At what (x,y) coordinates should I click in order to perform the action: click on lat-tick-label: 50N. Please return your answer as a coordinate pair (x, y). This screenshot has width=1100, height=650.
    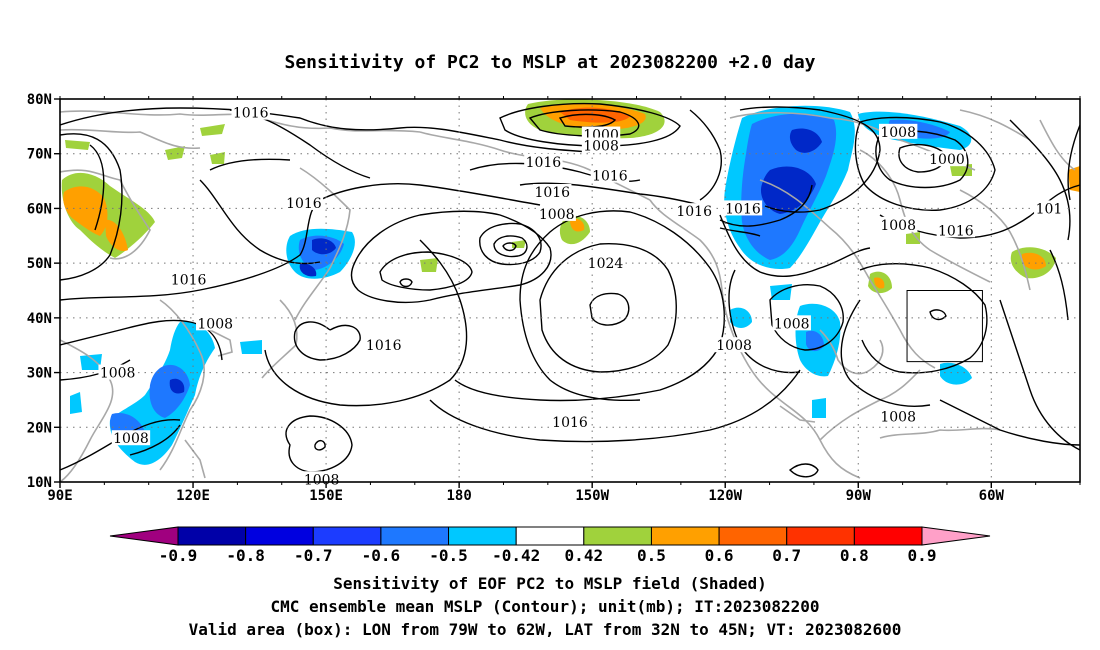
    Looking at the image, I should click on (39, 264).